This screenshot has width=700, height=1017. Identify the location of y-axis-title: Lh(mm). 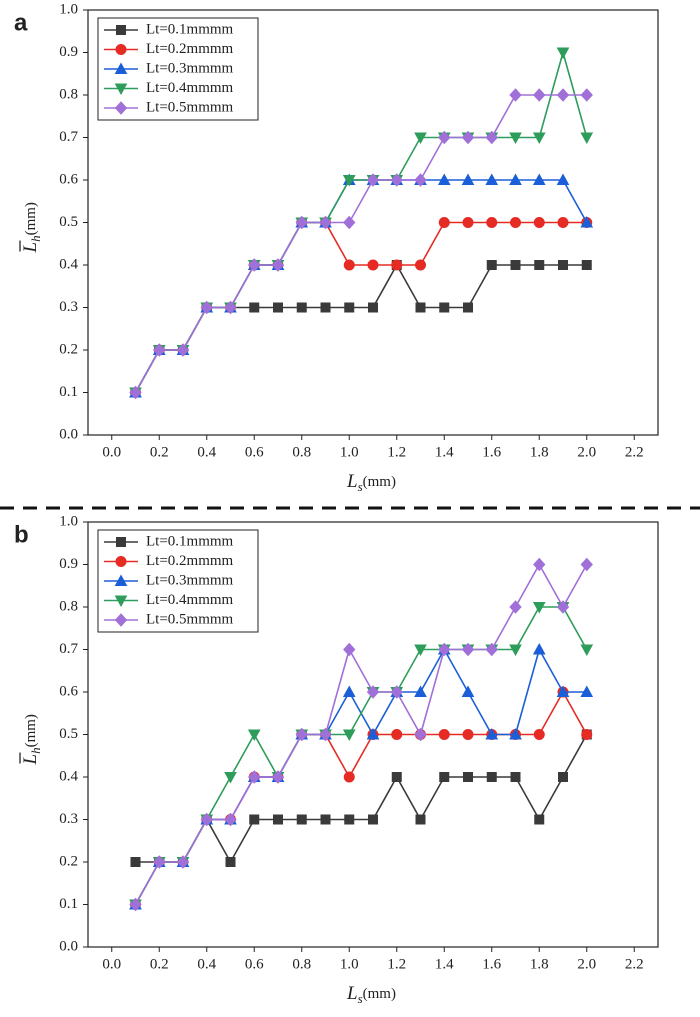
(31, 227).